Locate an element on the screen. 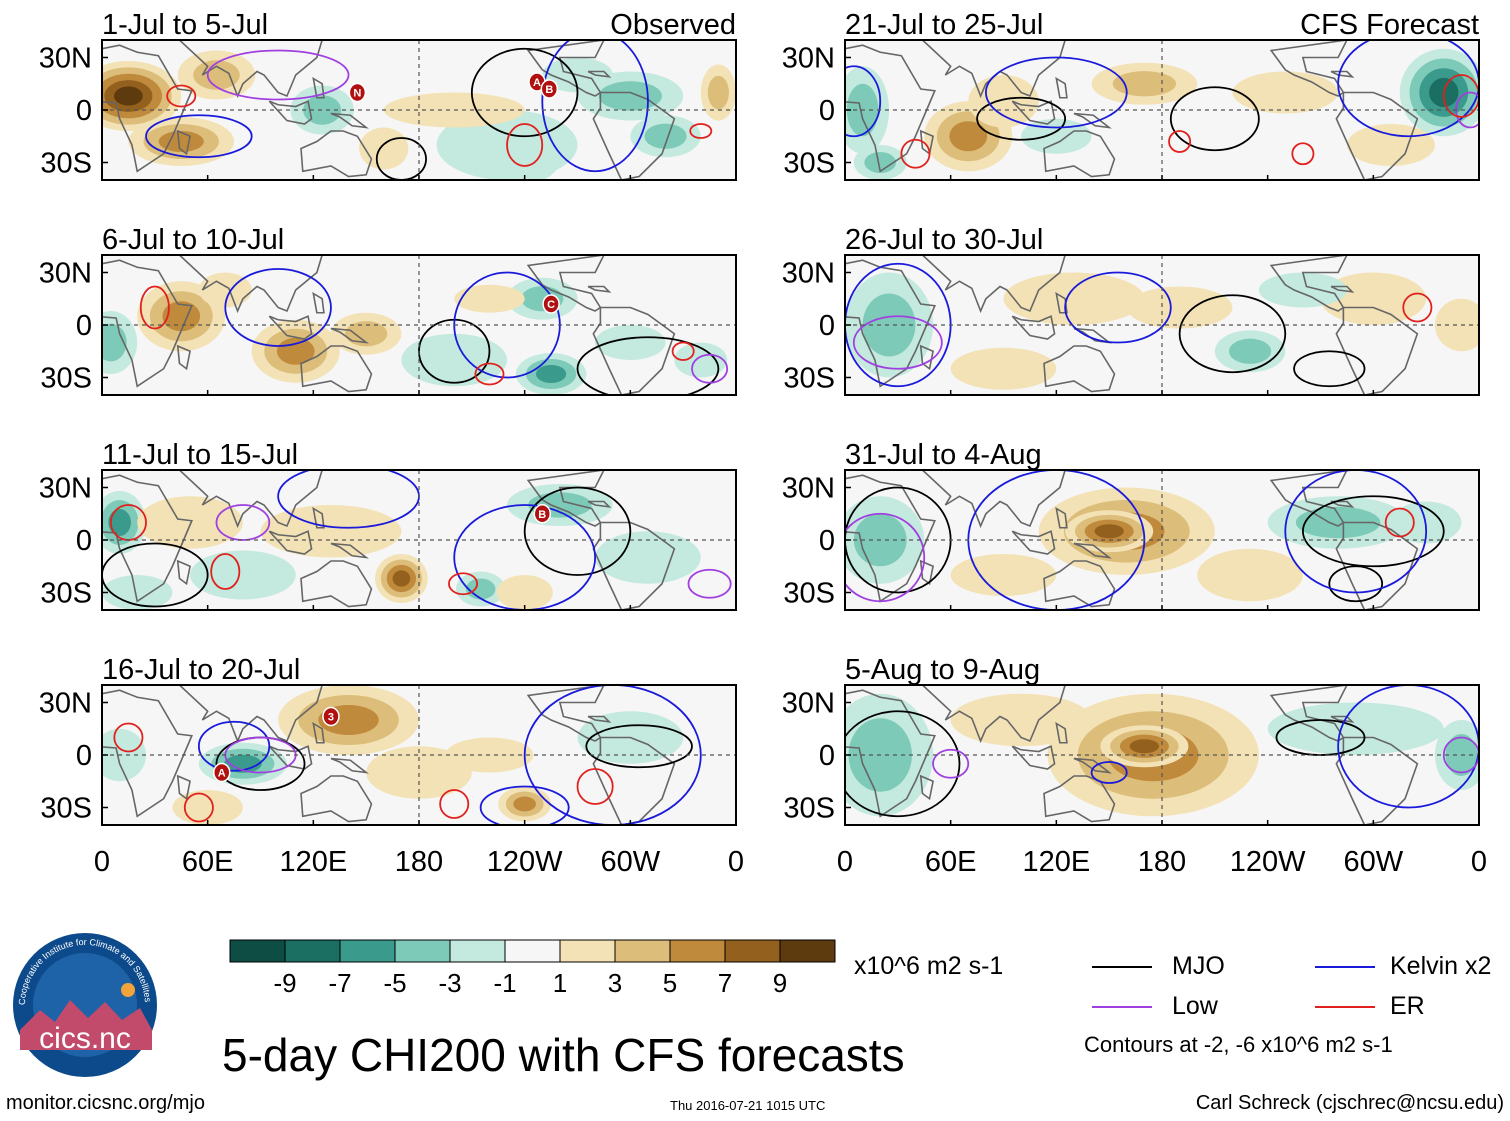 The height and width of the screenshot is (1121, 1510). legend-er-line is located at coordinates (1345, 1007).